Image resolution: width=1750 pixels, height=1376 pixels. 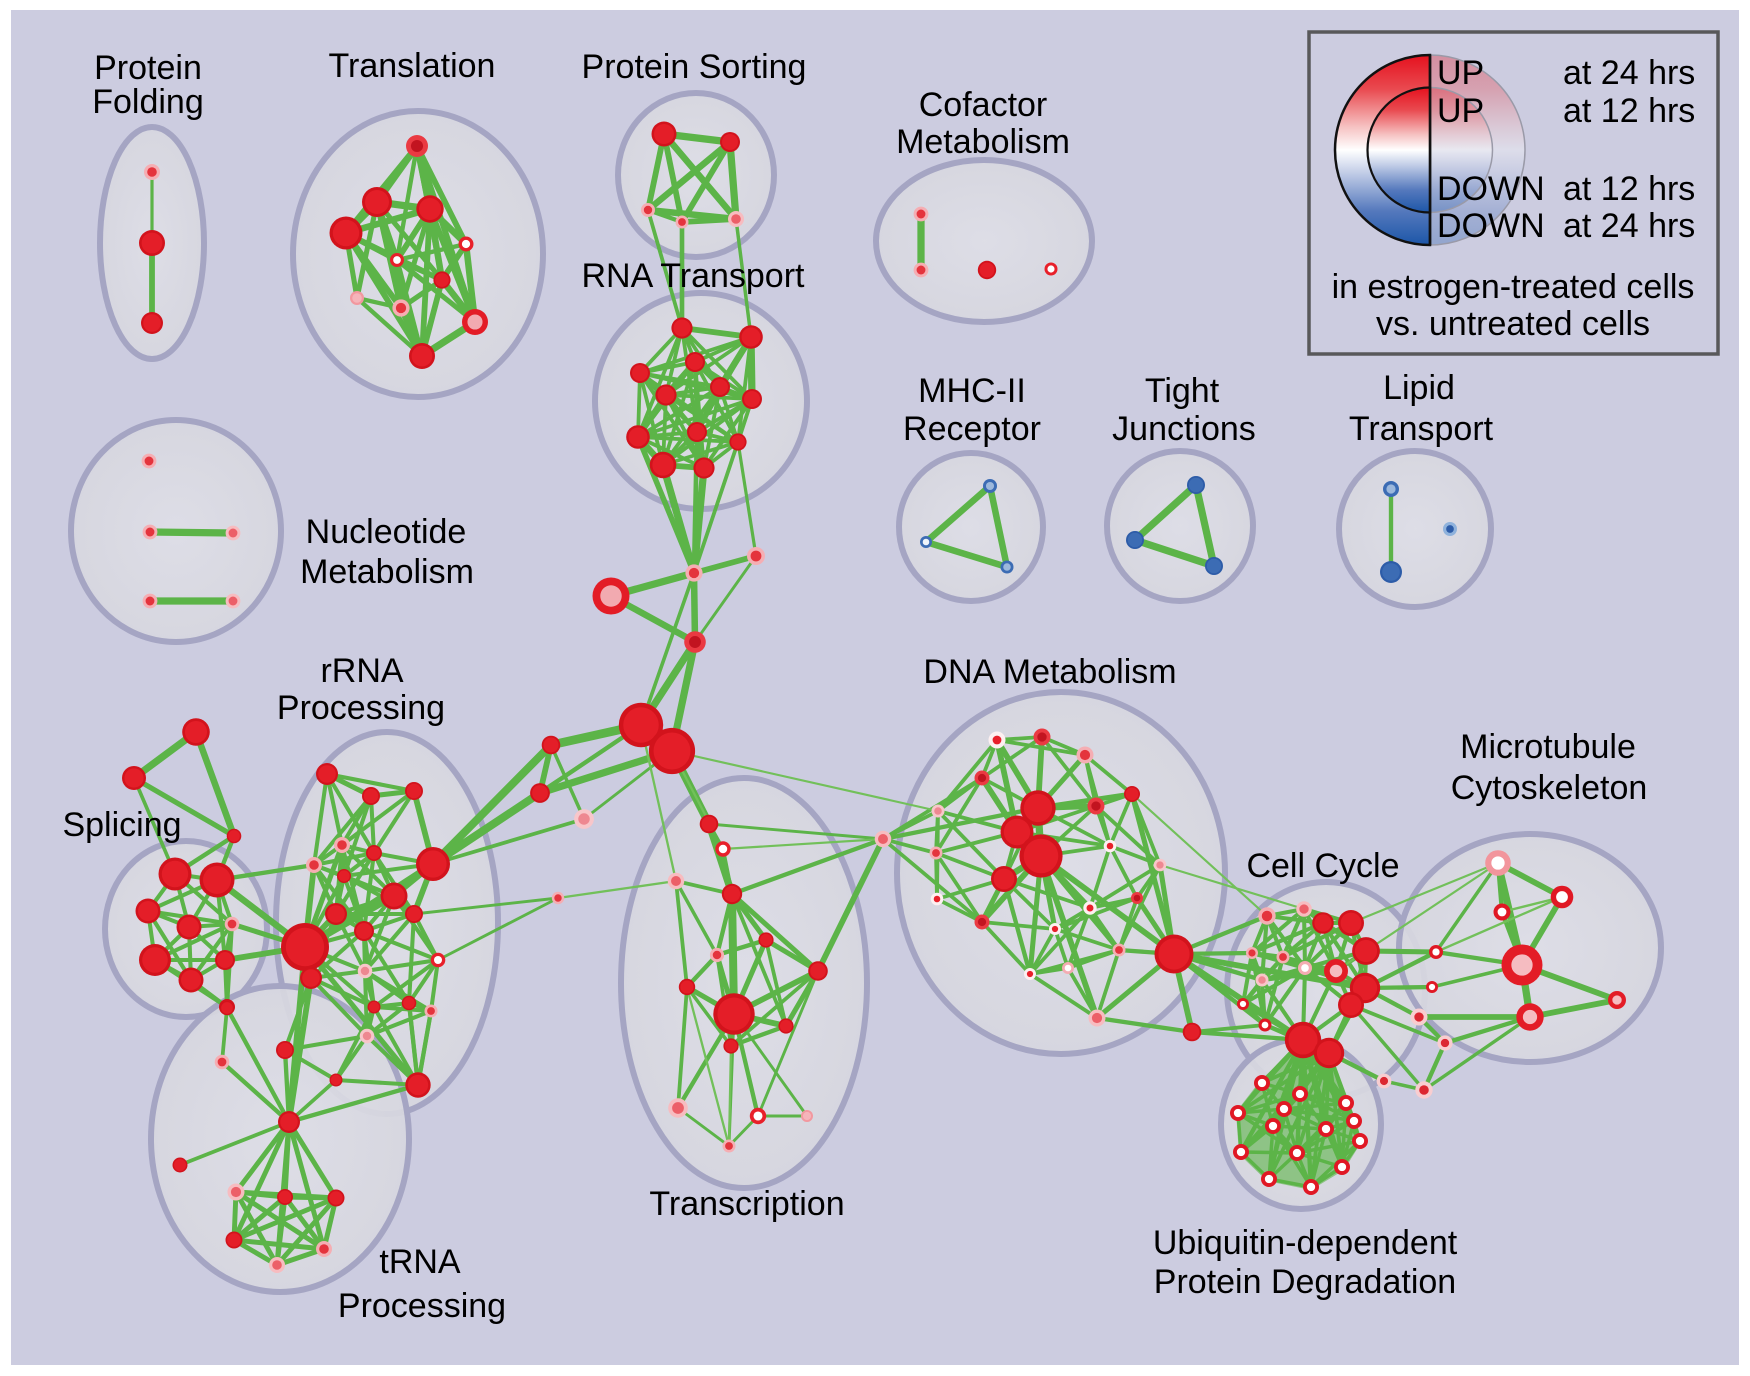 What do you see at coordinates (1421, 429) in the screenshot?
I see `svg-text: Transport` at bounding box center [1421, 429].